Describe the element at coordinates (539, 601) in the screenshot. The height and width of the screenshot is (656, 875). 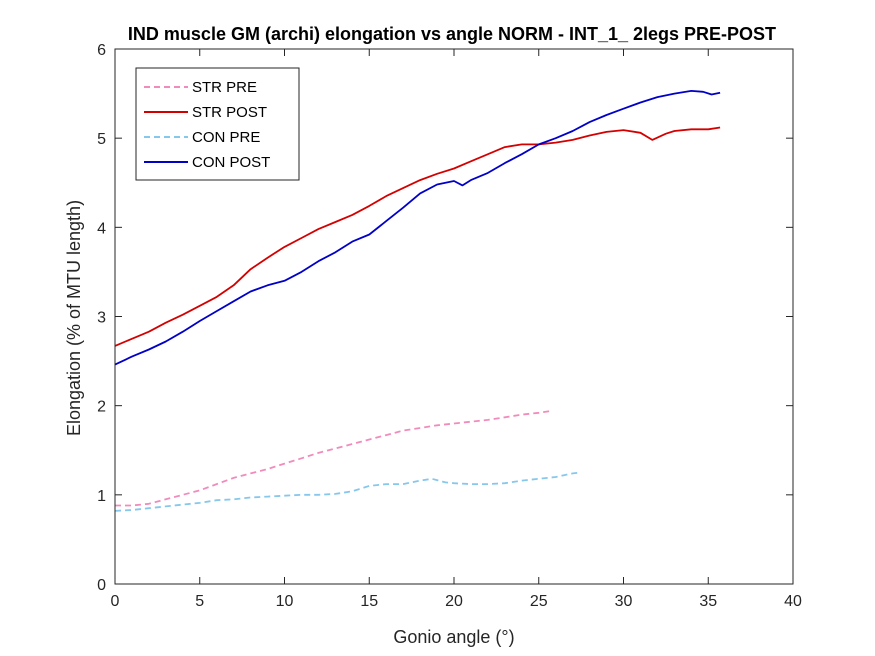
I see `x-tick-label: 25` at that location.